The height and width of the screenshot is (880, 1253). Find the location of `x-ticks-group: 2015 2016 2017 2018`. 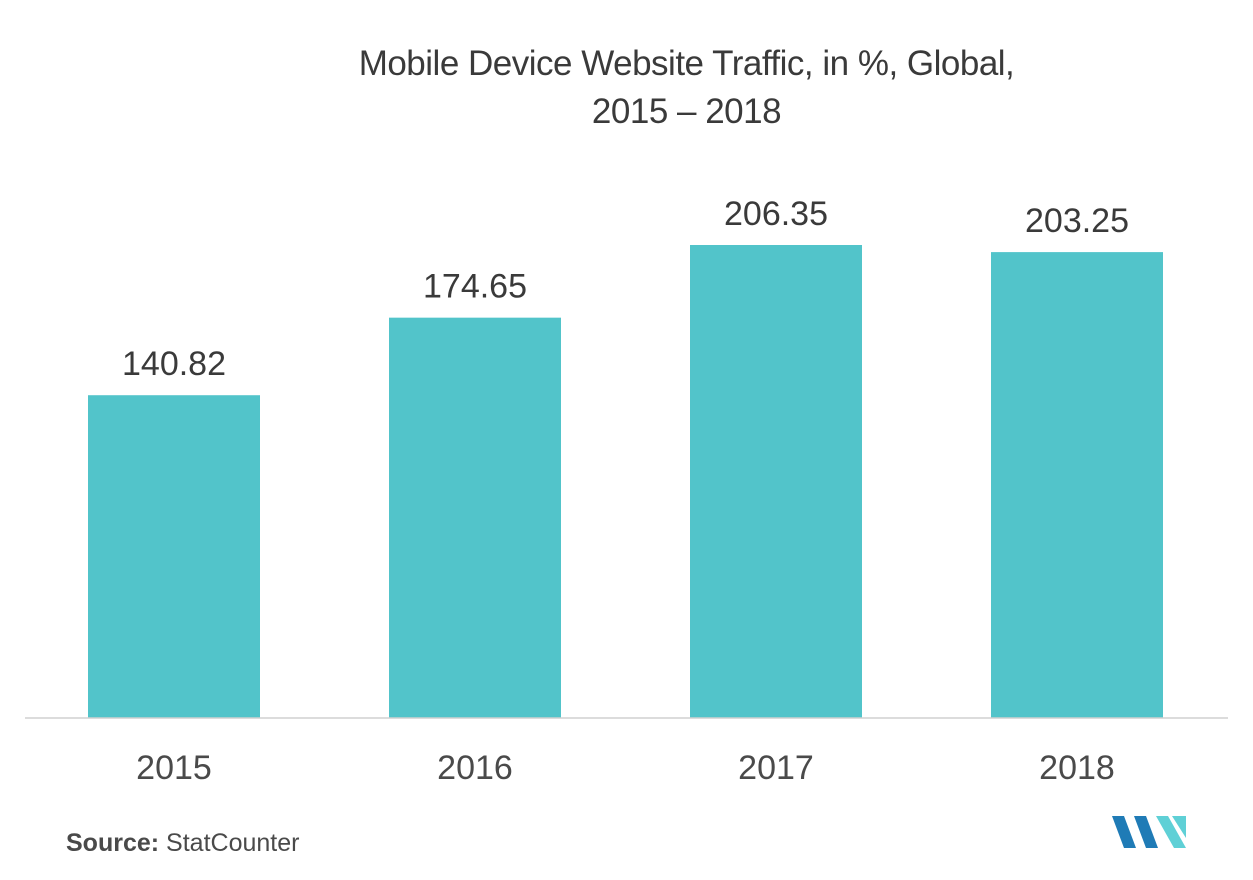

x-ticks-group: 2015 2016 2017 2018 is located at coordinates (625, 768).